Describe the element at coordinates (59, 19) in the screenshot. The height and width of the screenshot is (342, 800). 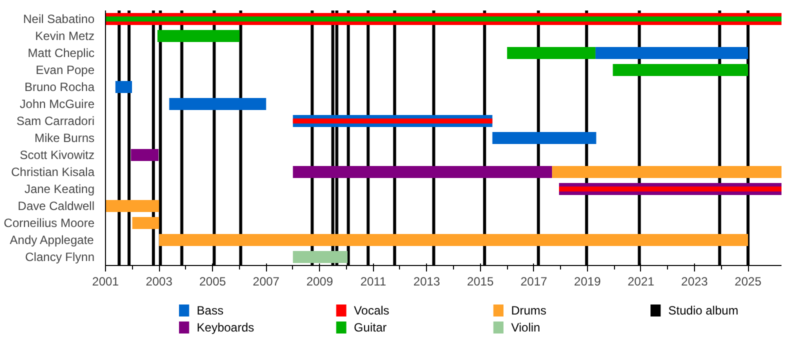
I see `y-tick-label: Neil Sabatino` at that location.